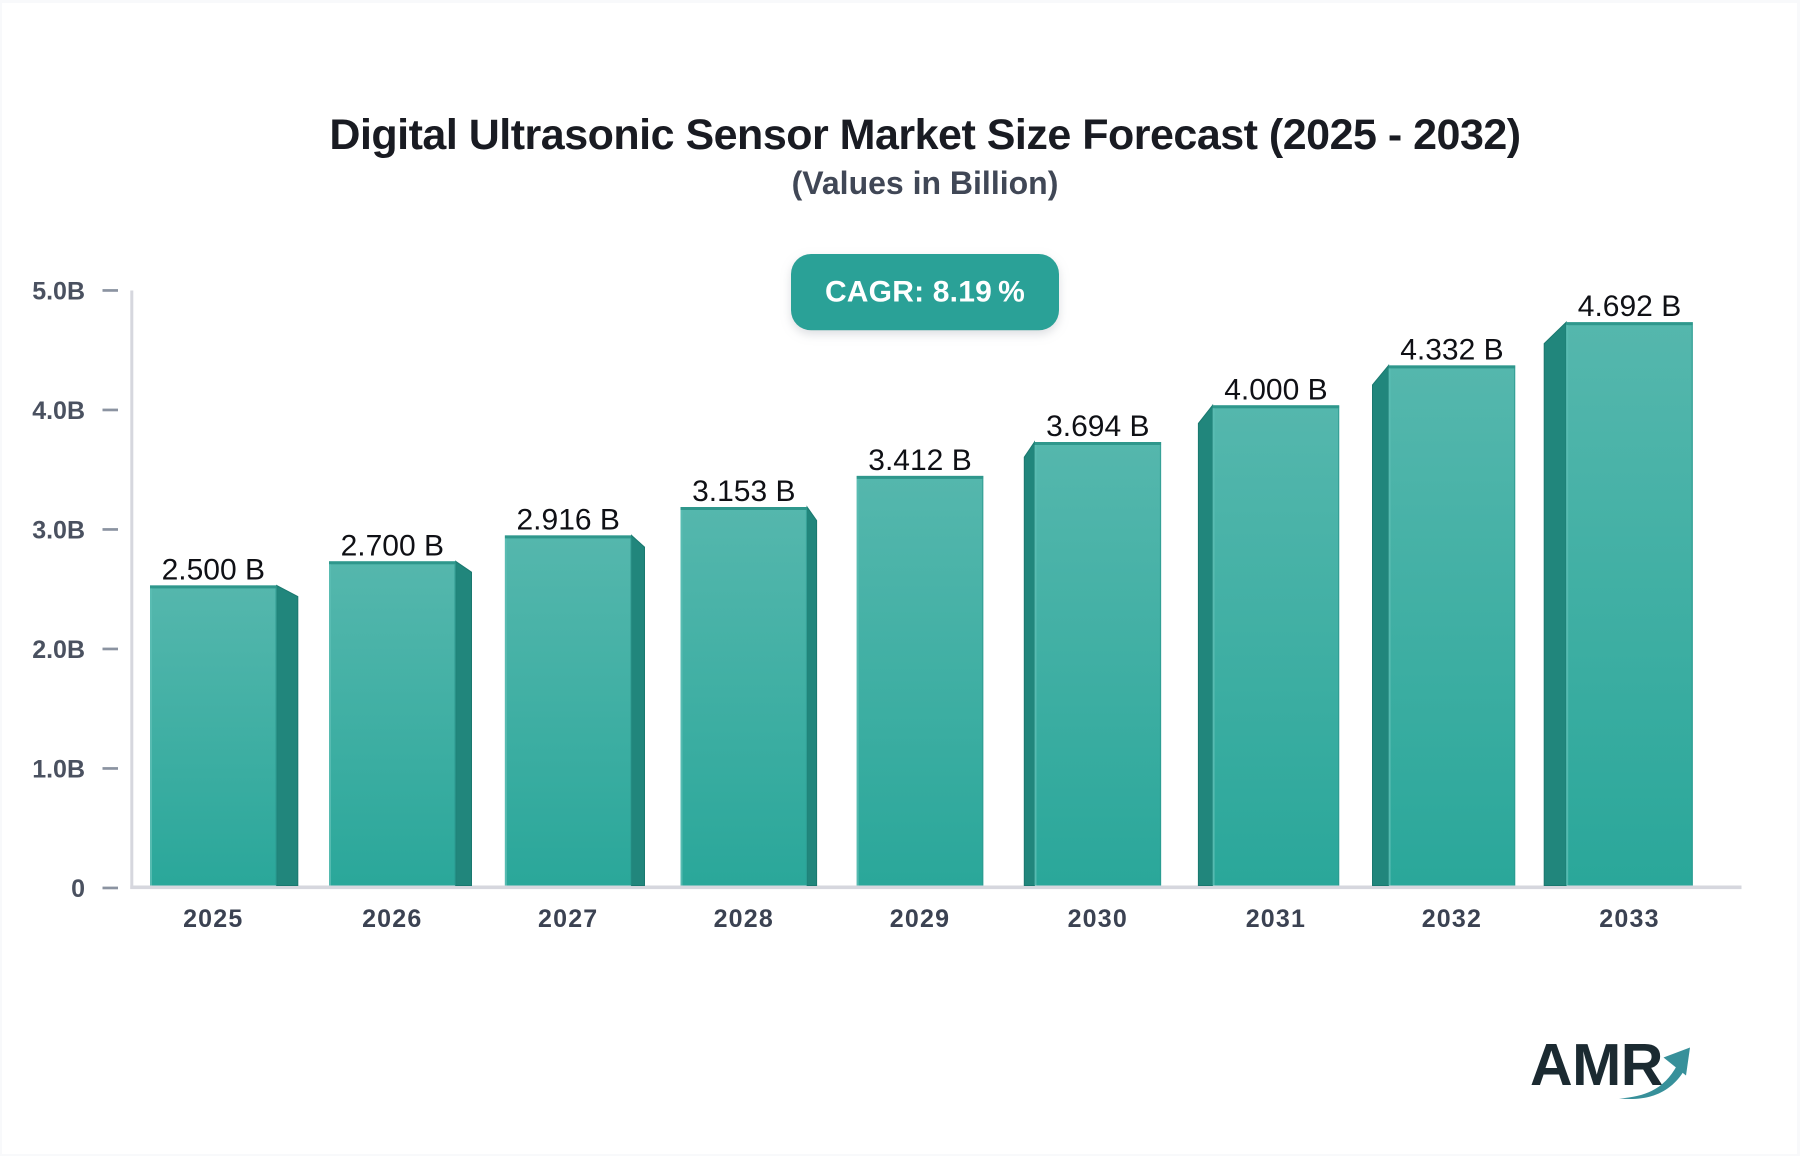  I want to click on svg-text: 2026, so click(392, 919).